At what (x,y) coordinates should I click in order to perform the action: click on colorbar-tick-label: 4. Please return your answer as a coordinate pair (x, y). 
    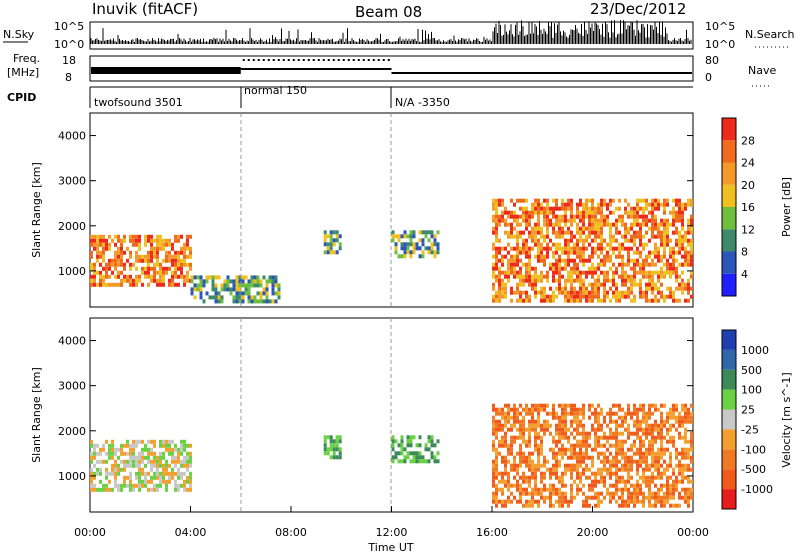
    Looking at the image, I should click on (744, 274).